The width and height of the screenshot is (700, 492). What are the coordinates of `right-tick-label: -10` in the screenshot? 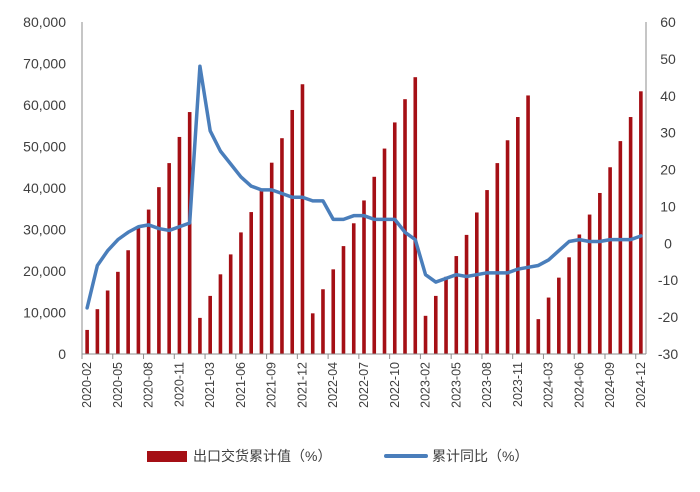 It's located at (668, 280).